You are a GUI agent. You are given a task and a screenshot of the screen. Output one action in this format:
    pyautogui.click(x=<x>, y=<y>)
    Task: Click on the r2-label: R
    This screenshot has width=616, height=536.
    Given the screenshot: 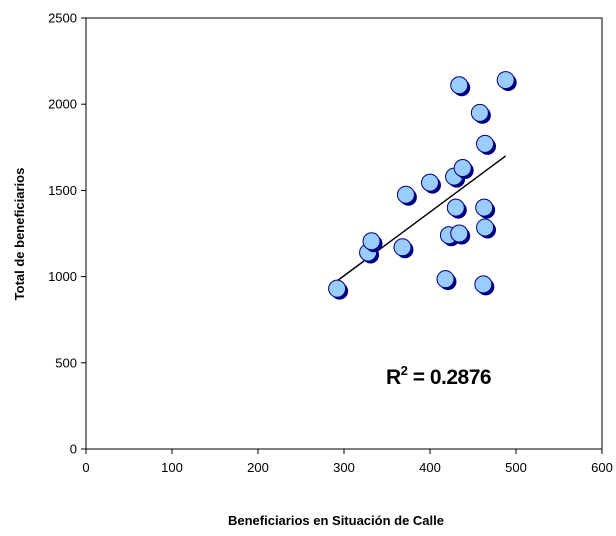 What is the action you would take?
    pyautogui.click(x=393, y=377)
    